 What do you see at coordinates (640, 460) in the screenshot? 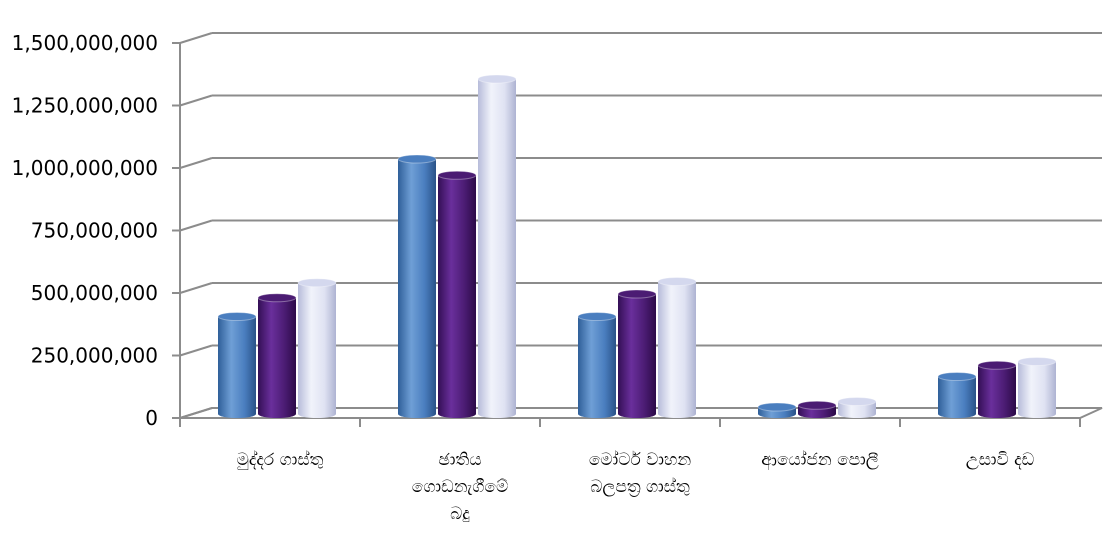
I see `category-label: මෝටර් වාහන` at bounding box center [640, 460].